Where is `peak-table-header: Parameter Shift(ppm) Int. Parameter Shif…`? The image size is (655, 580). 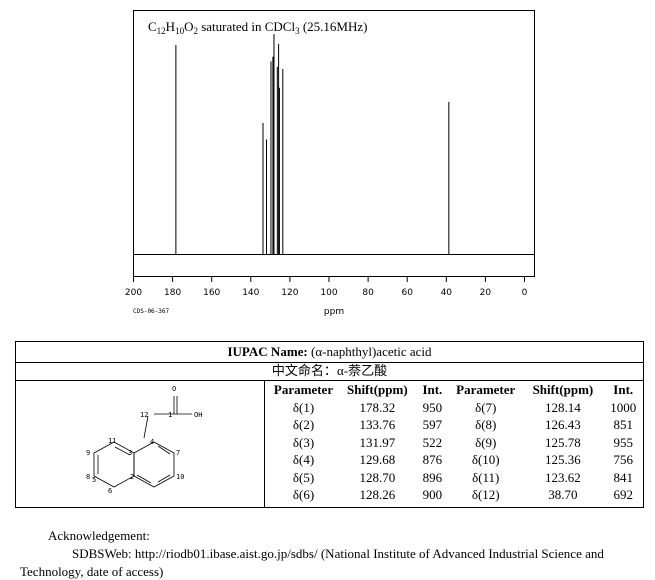
peak-table-header: Parameter Shift(ppm) Int. Parameter Shif… is located at coordinates (455, 389).